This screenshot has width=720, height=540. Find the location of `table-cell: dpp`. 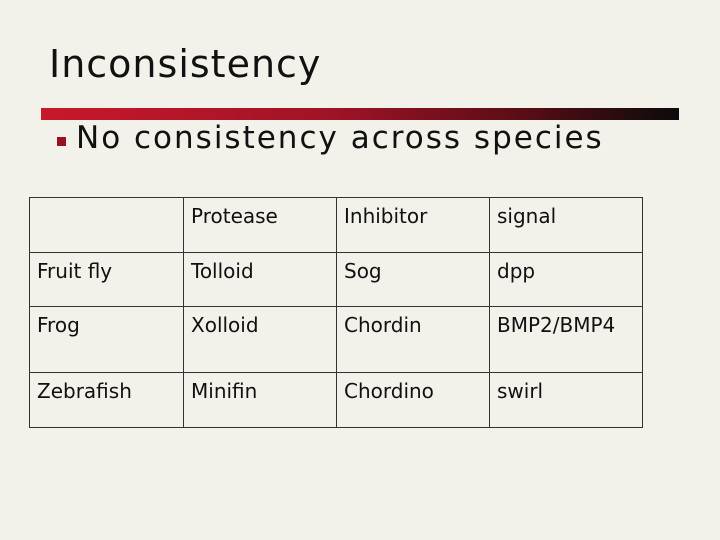

table-cell: dpp is located at coordinates (566, 279).